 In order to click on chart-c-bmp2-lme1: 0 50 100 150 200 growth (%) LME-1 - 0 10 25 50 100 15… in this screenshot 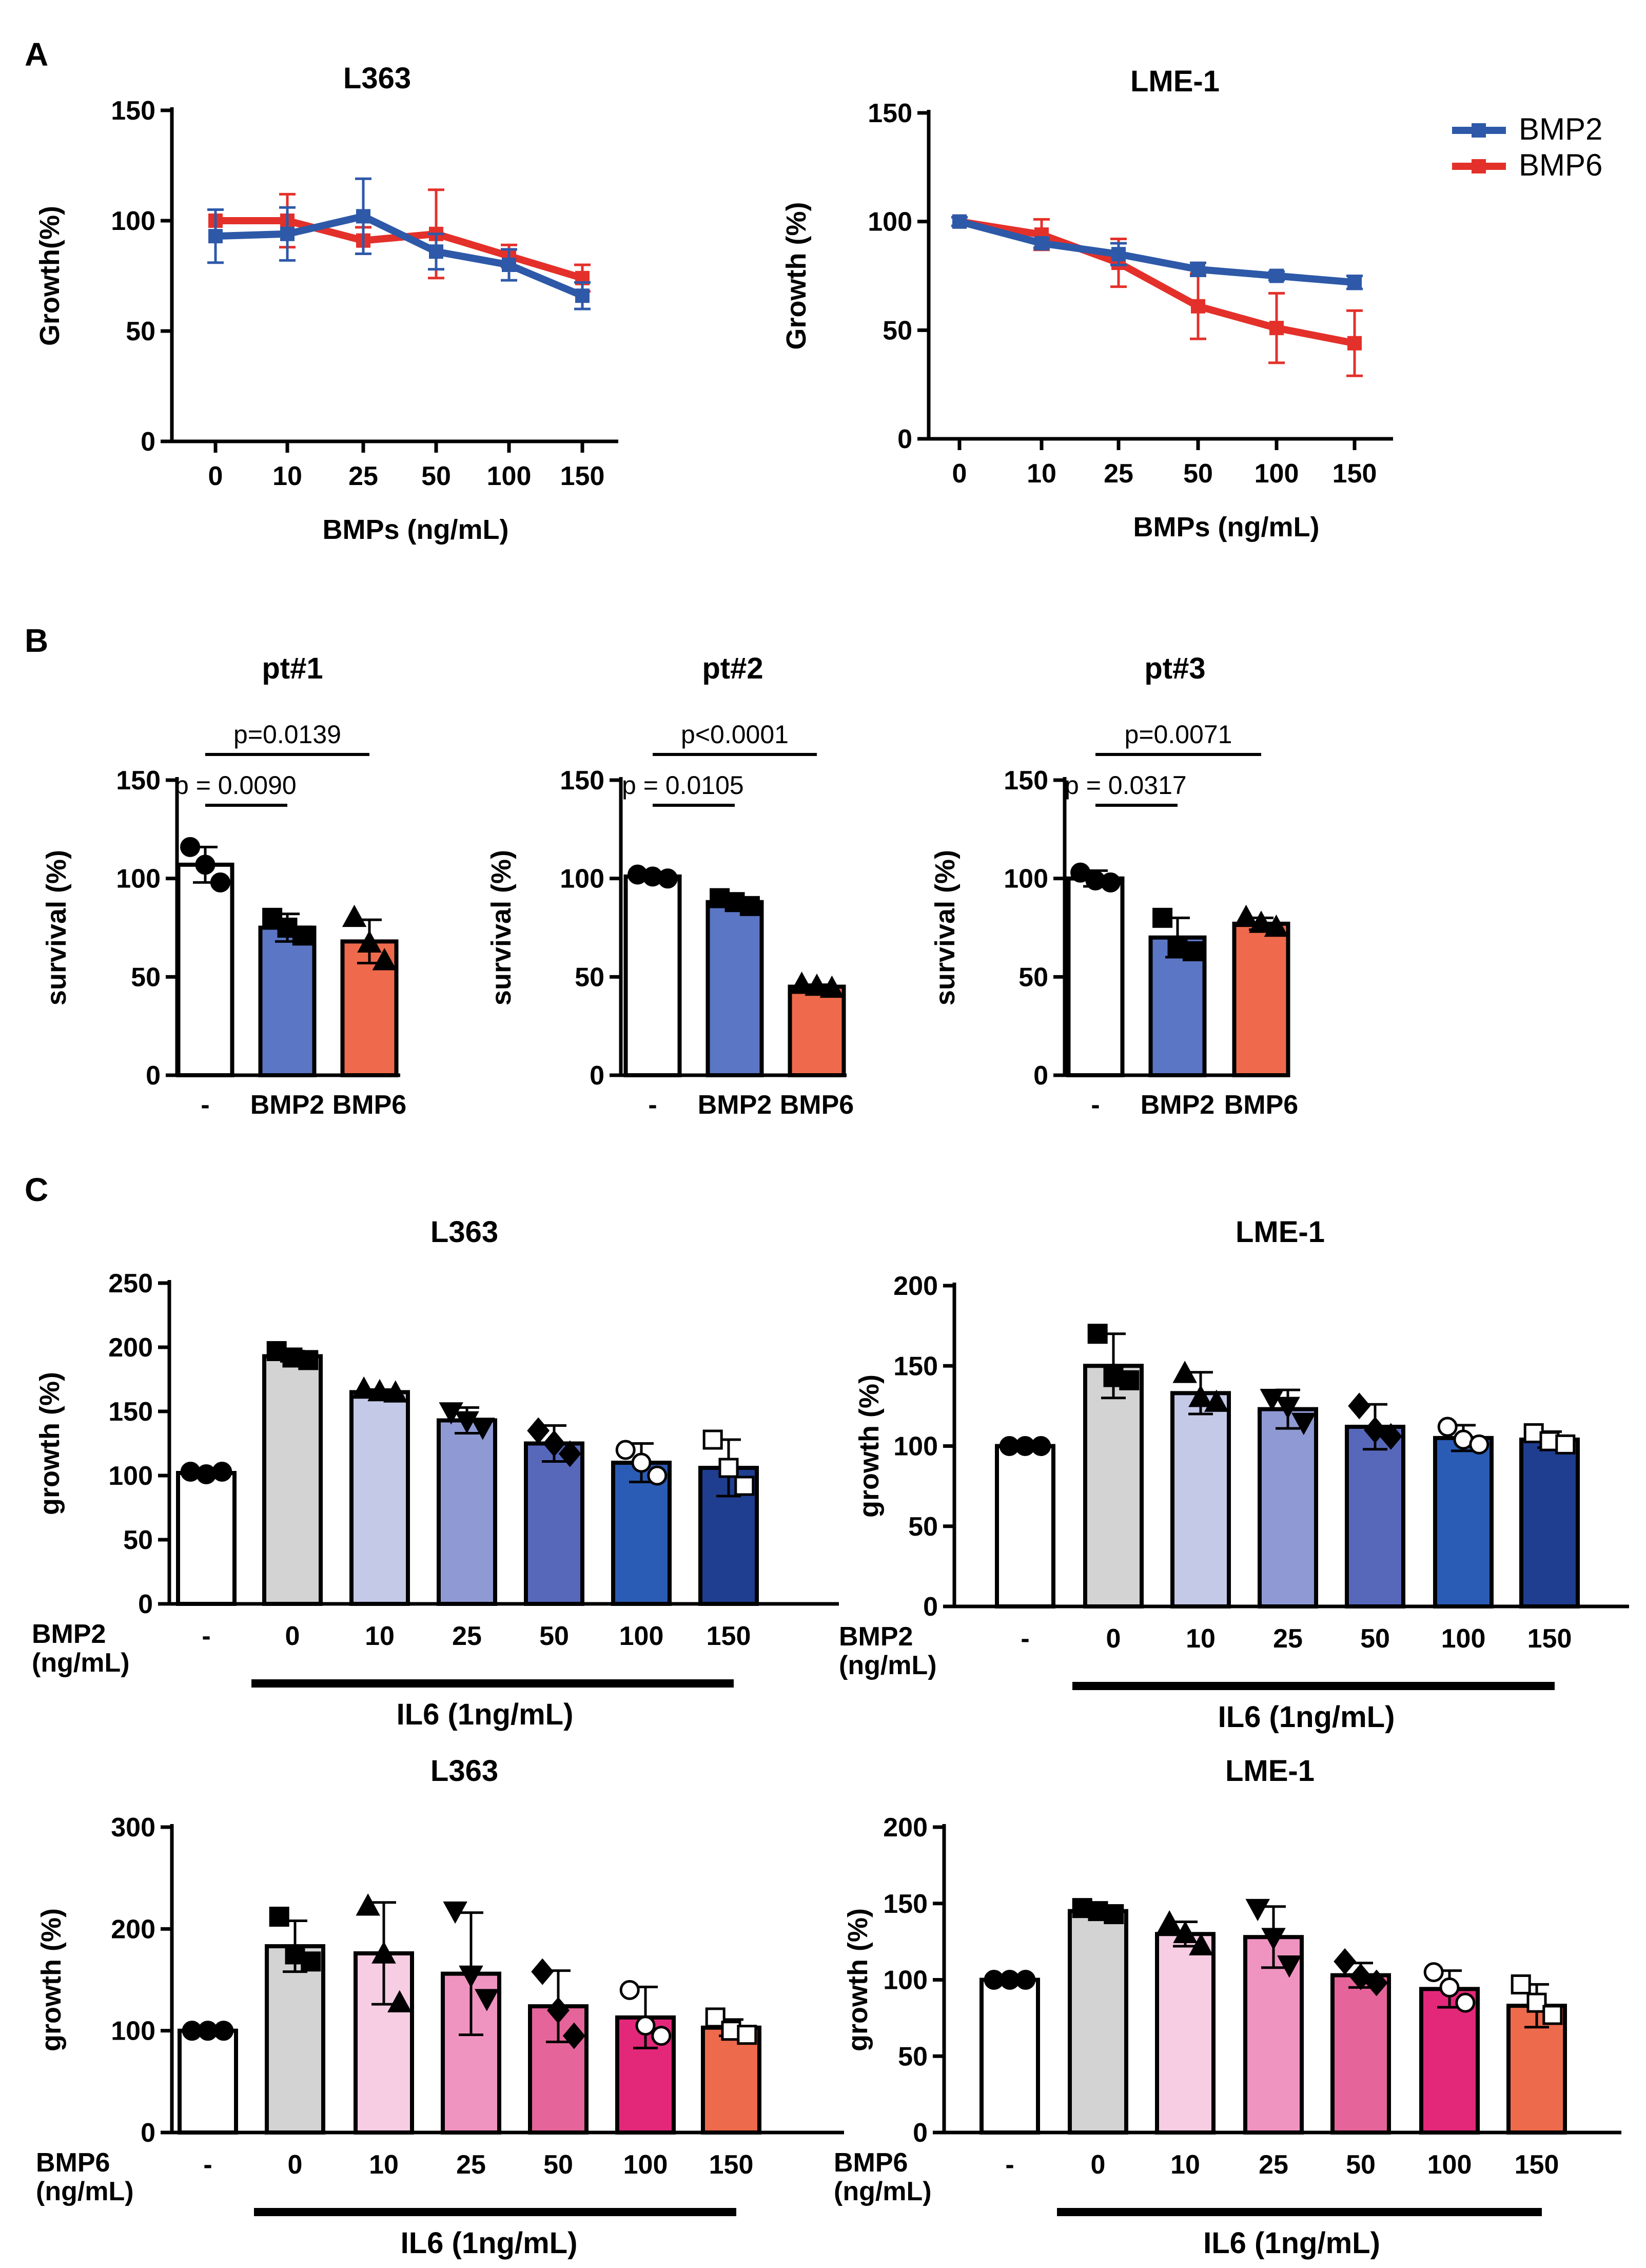, I will do `click(1234, 1475)`.